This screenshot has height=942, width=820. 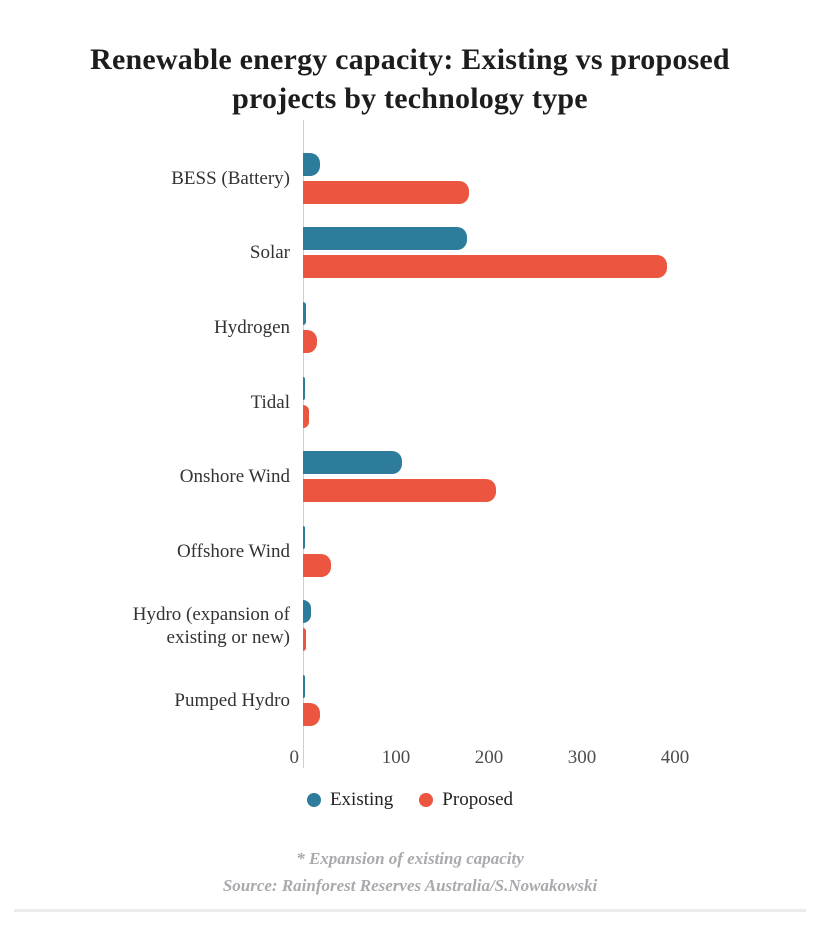 I want to click on category-label: BESS (Battery), so click(x=230, y=178).